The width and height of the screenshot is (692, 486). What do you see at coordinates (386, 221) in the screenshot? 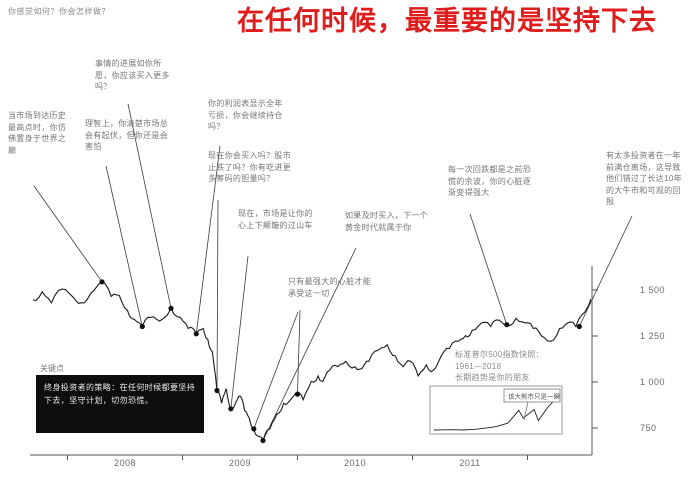
I see `annotation-golden-age: 如果及时买入，下一个黄金时代就属于你` at bounding box center [386, 221].